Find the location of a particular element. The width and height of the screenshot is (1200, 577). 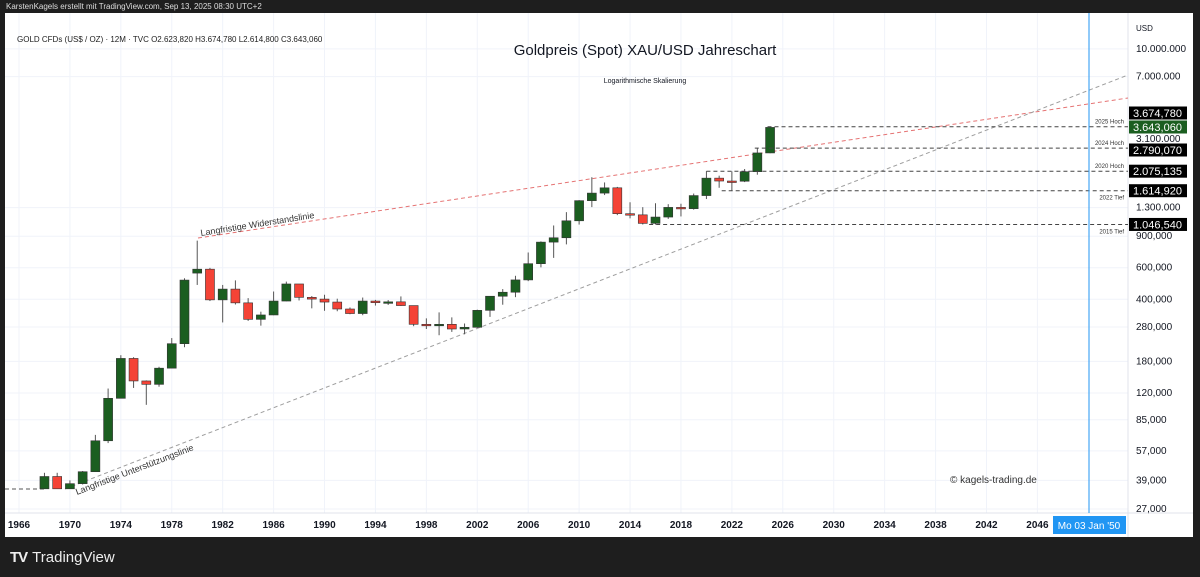

price-tick-label: 85,000 is located at coordinates (1151, 420).